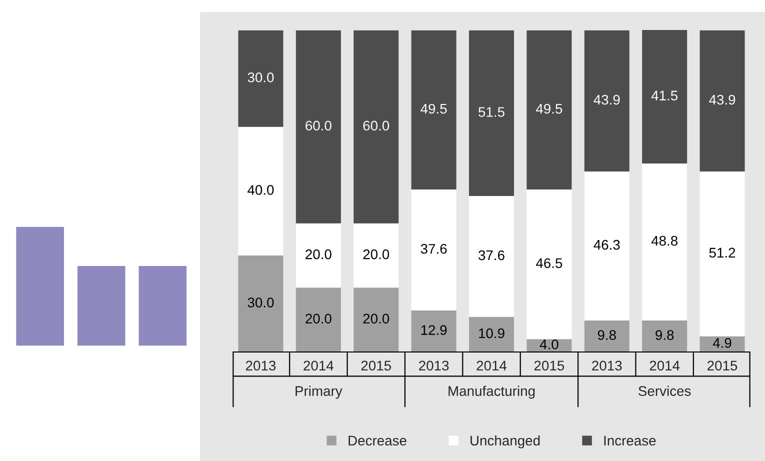 The image size is (765, 461). Describe the element at coordinates (377, 441) in the screenshot. I see `legend-label: Decrease` at that location.